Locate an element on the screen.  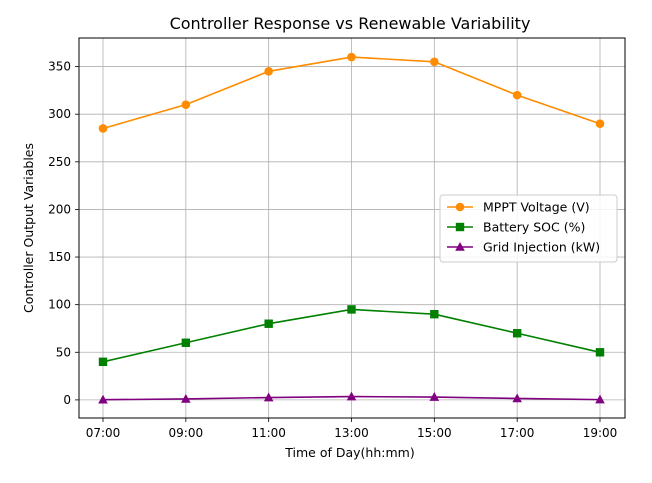
legend-item: Battery SOC (%) is located at coordinates (516, 227).